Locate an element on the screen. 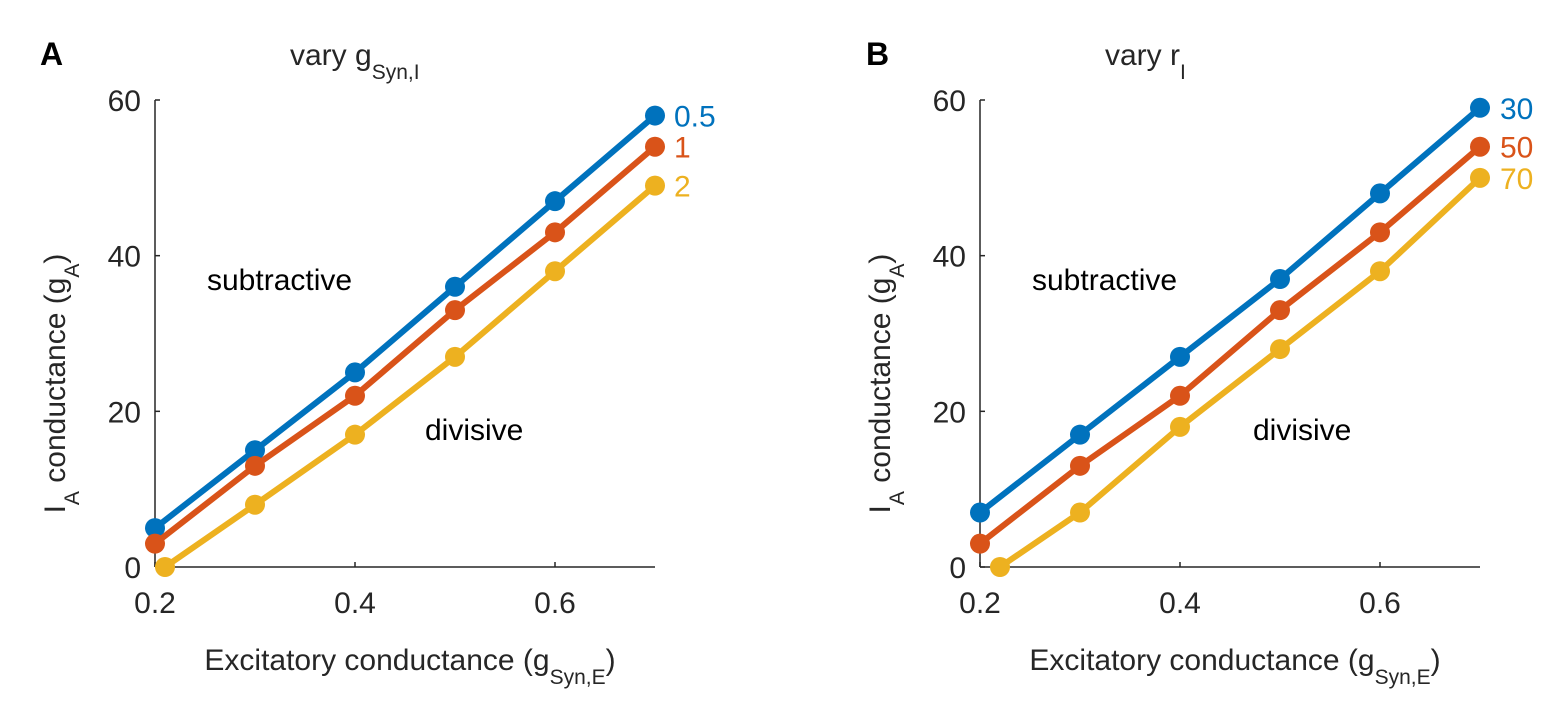  series-end-label: 50 is located at coordinates (1516, 148).